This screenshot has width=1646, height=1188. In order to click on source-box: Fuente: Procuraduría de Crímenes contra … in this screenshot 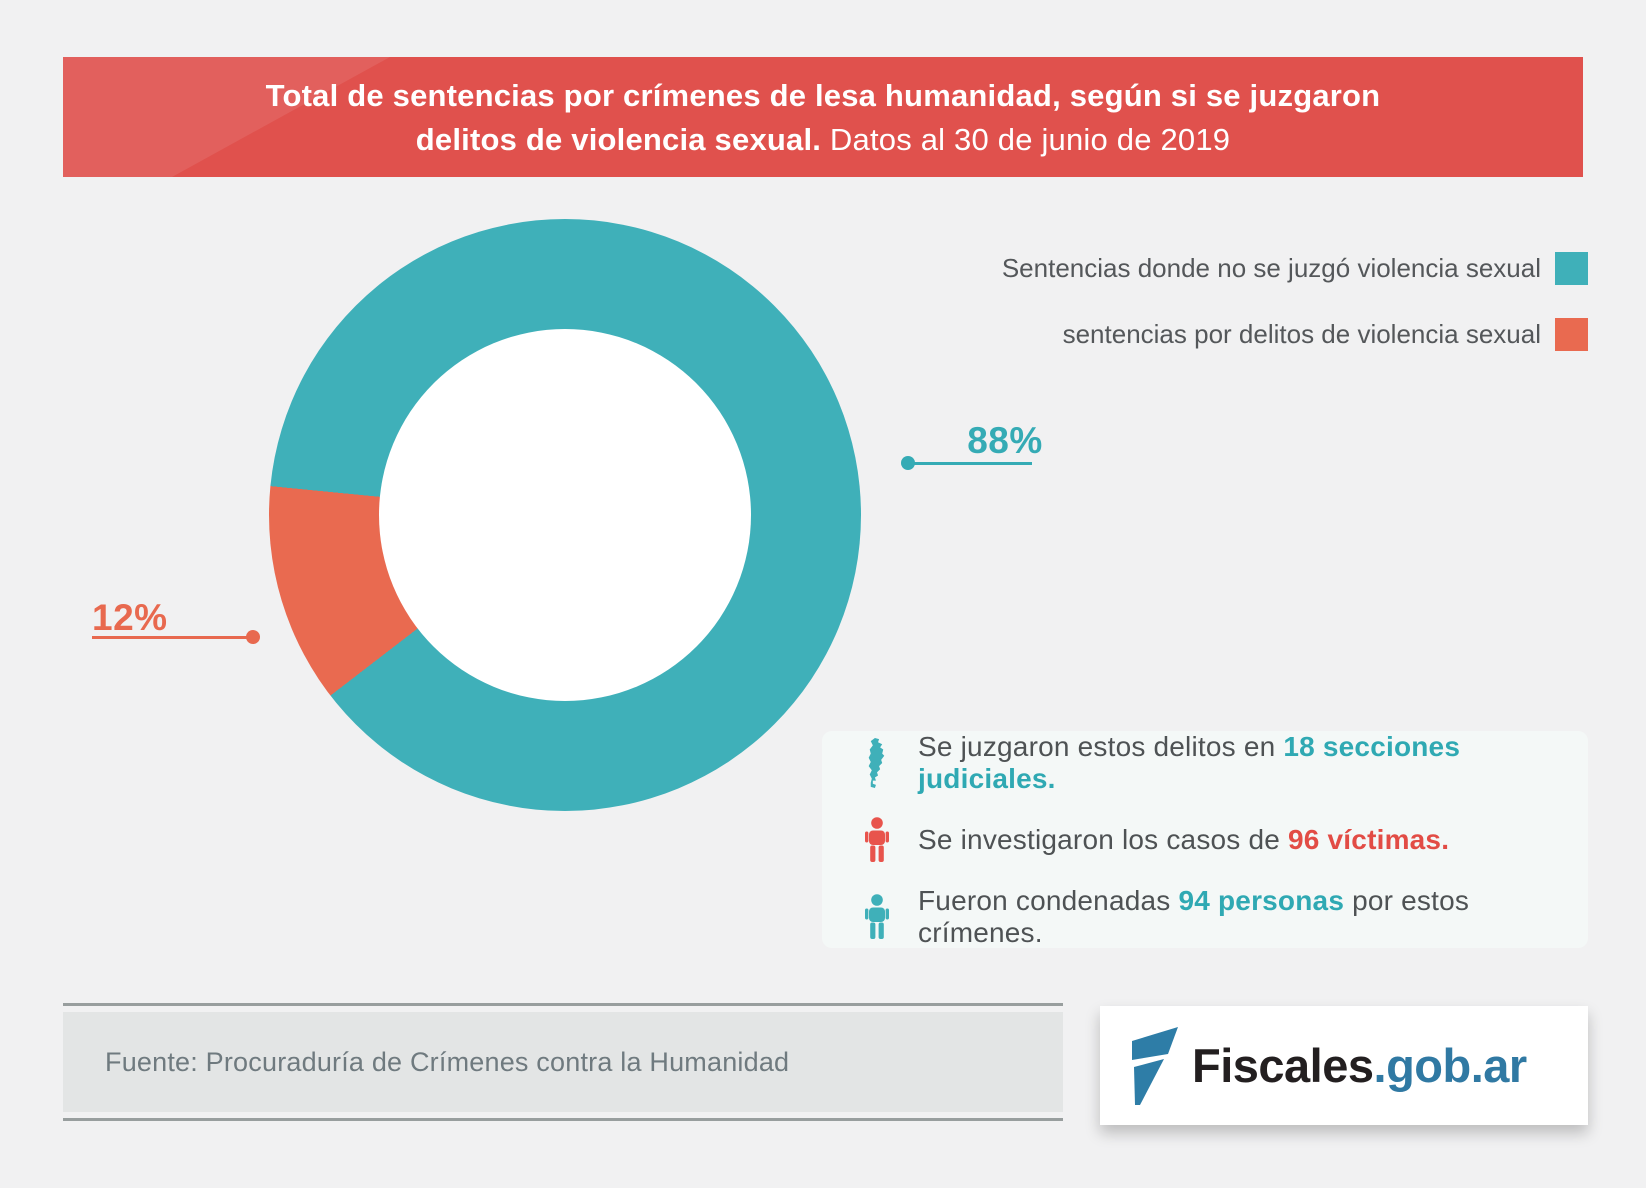, I will do `click(563, 1062)`.